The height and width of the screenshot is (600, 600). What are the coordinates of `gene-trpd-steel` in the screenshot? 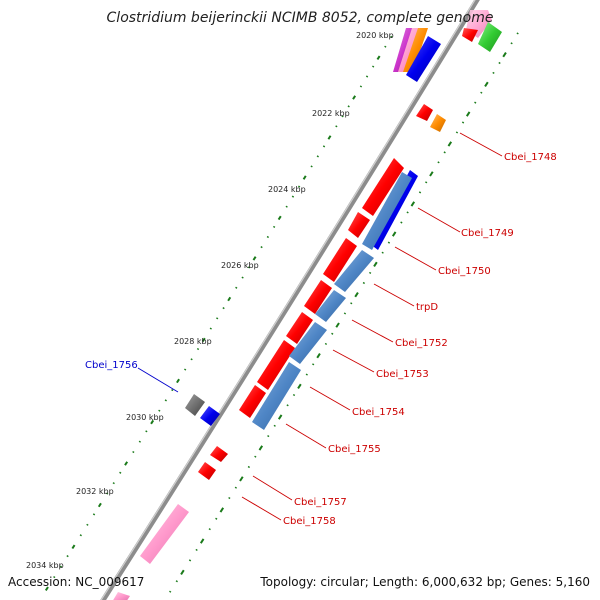 It's located at (354, 271).